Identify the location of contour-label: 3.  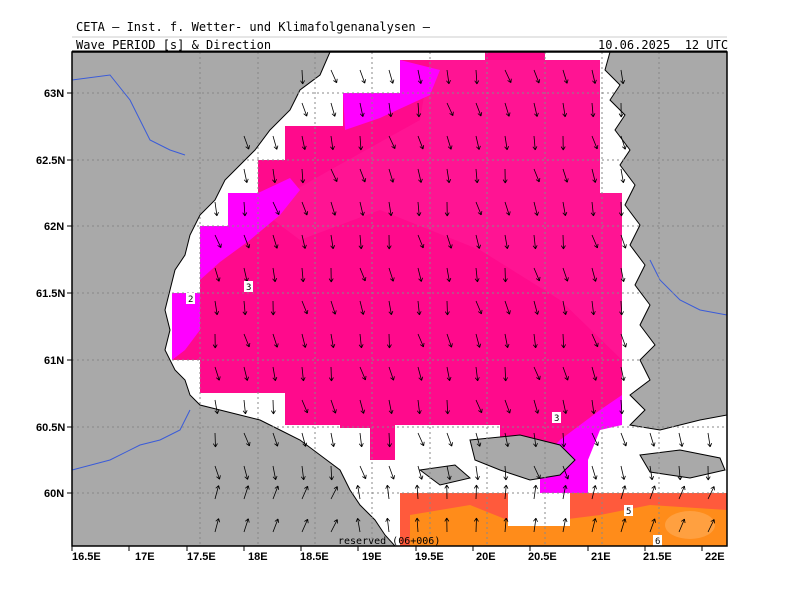
(248, 288).